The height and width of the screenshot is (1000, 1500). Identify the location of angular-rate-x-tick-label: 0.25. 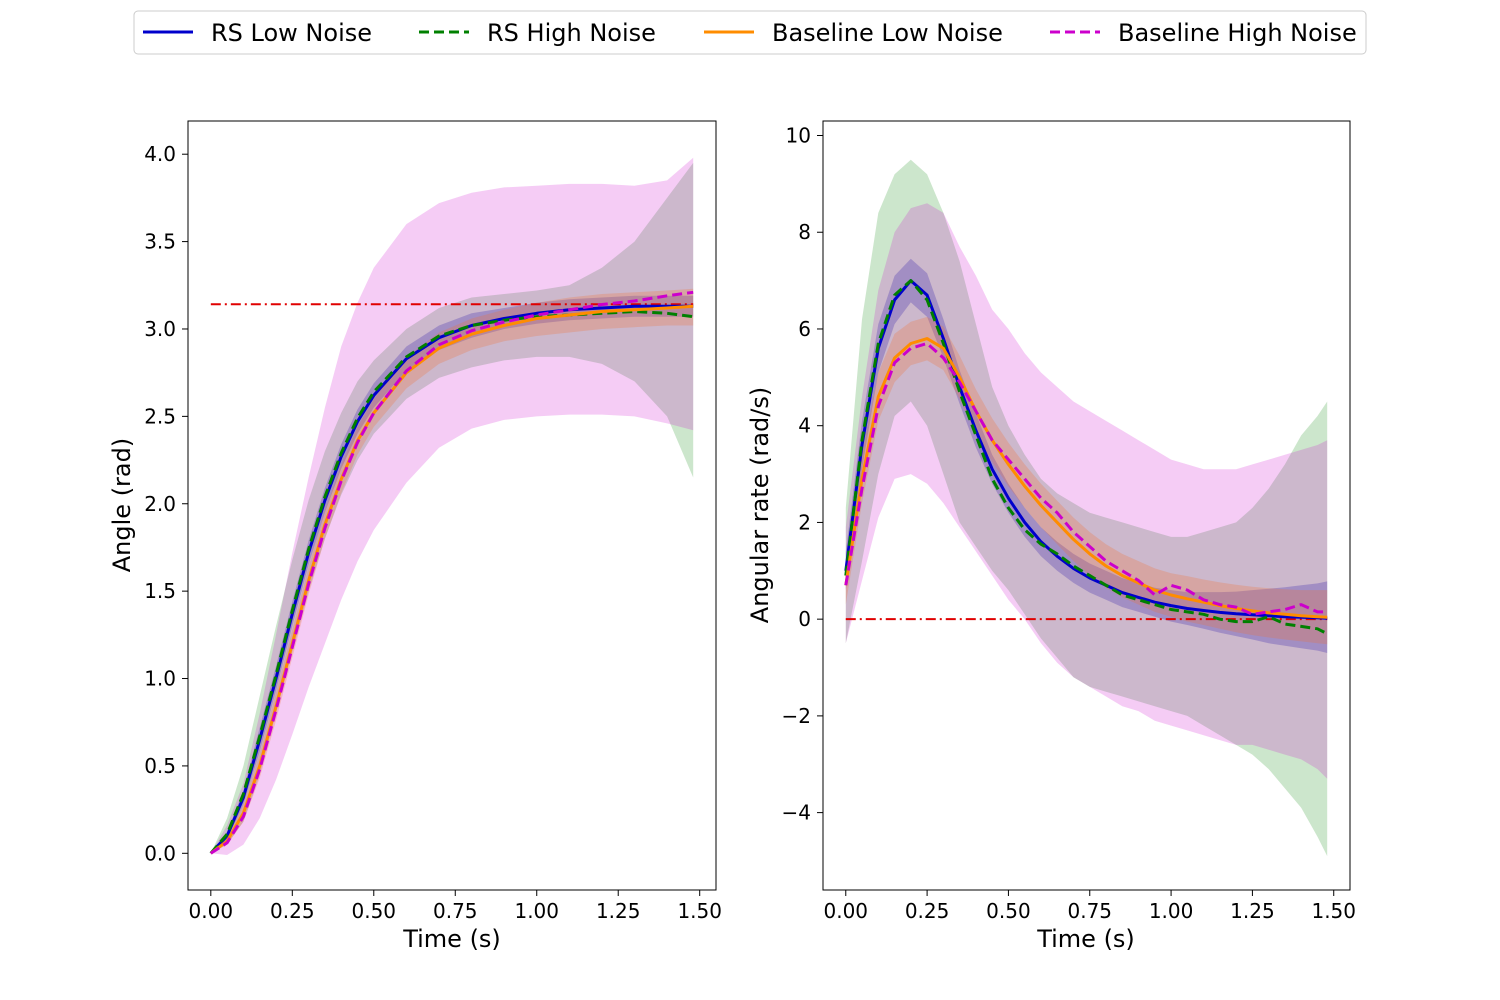
(927, 911).